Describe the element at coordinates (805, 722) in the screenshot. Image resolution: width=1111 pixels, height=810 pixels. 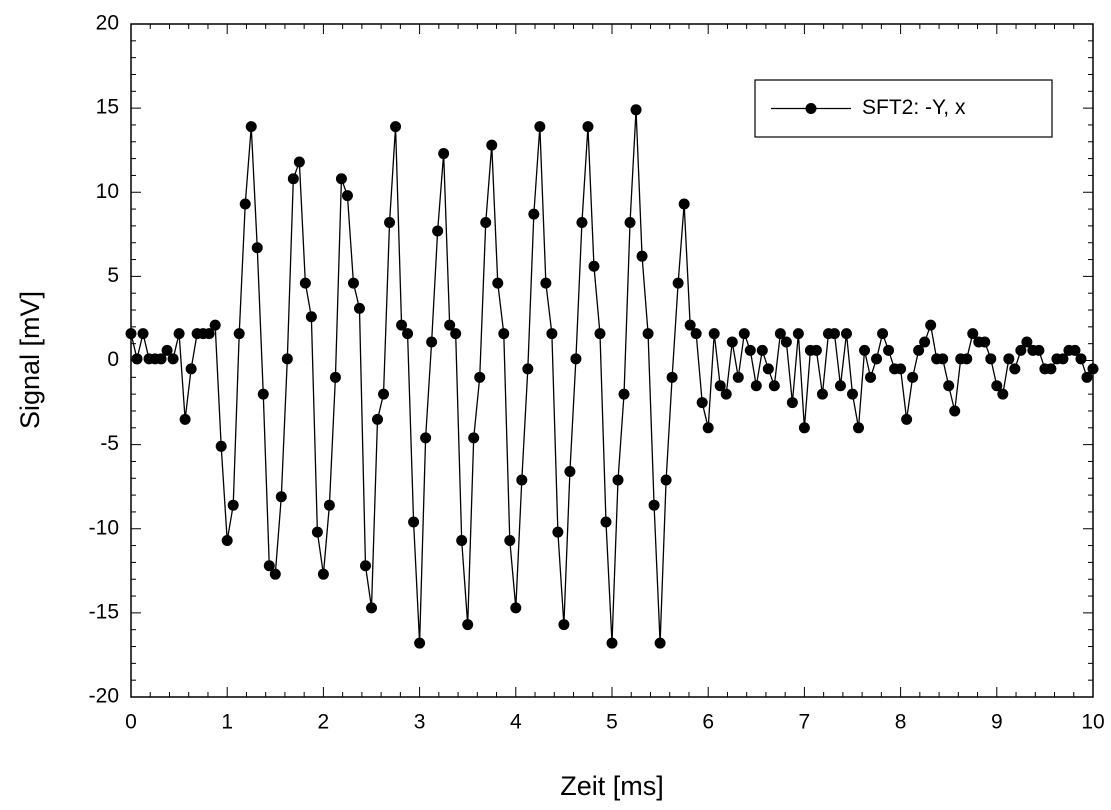
I see `x-tick-label: 7` at that location.